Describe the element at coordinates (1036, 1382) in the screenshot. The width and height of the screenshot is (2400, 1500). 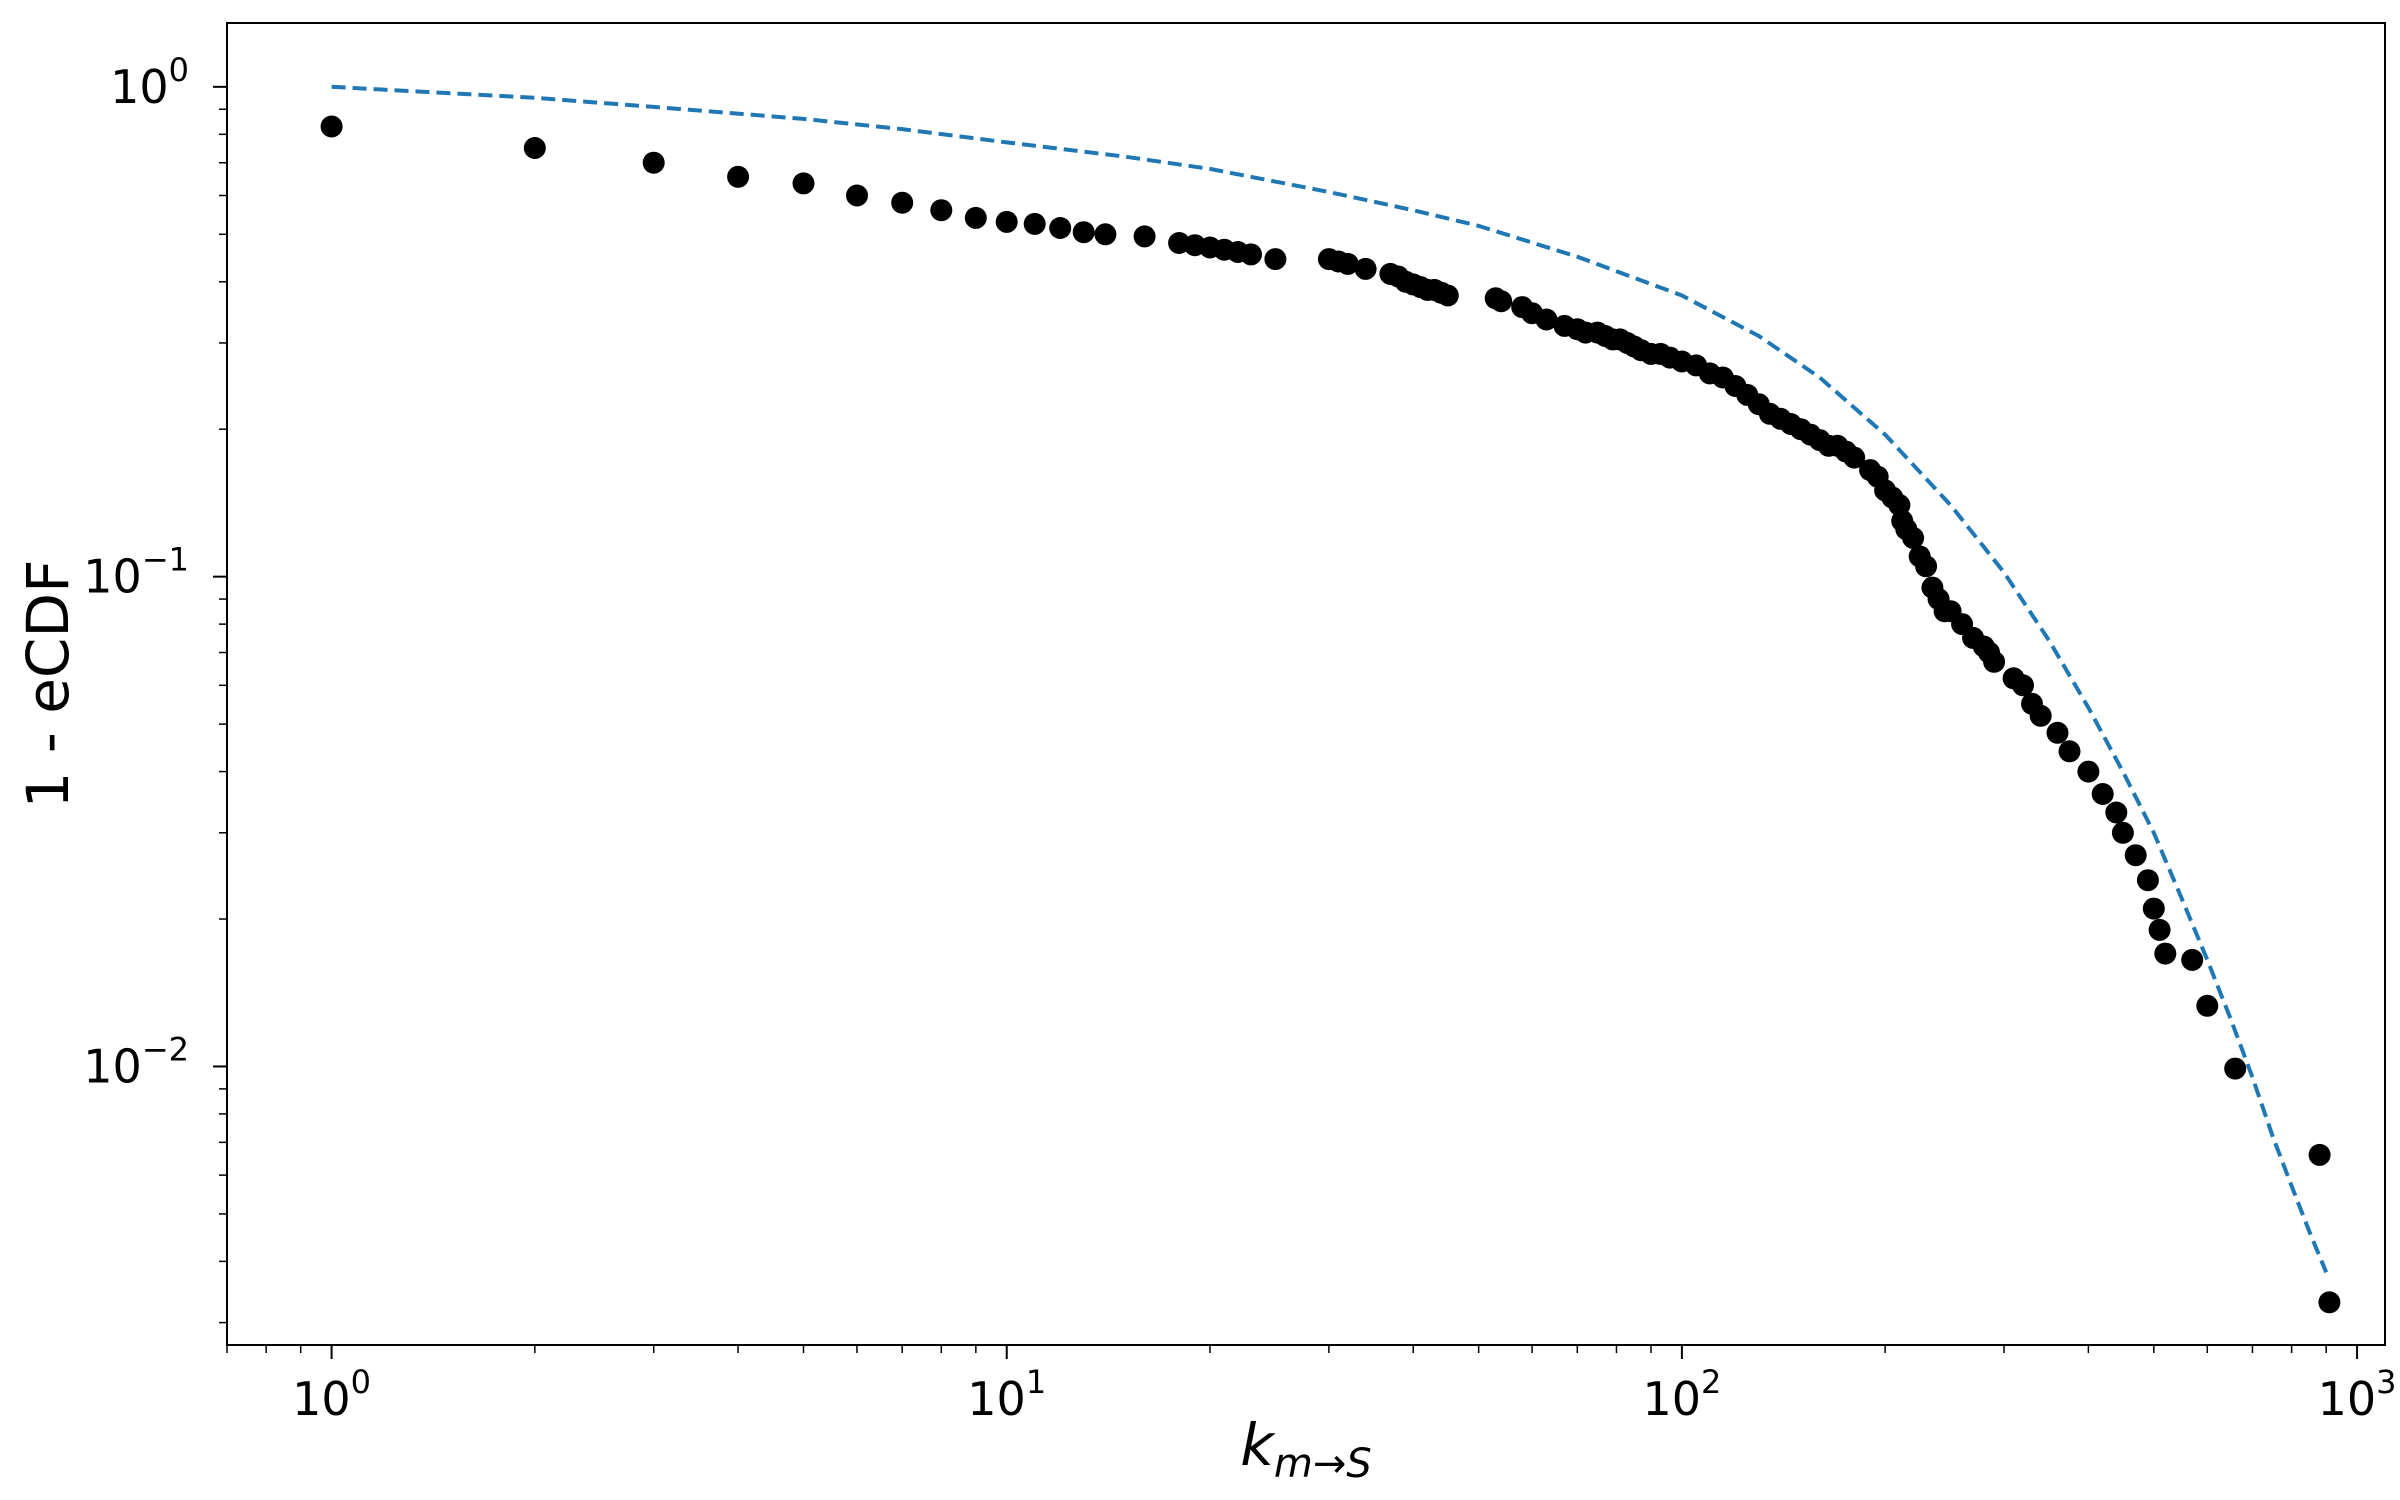
I see `x-tick-label-exp: 1` at that location.